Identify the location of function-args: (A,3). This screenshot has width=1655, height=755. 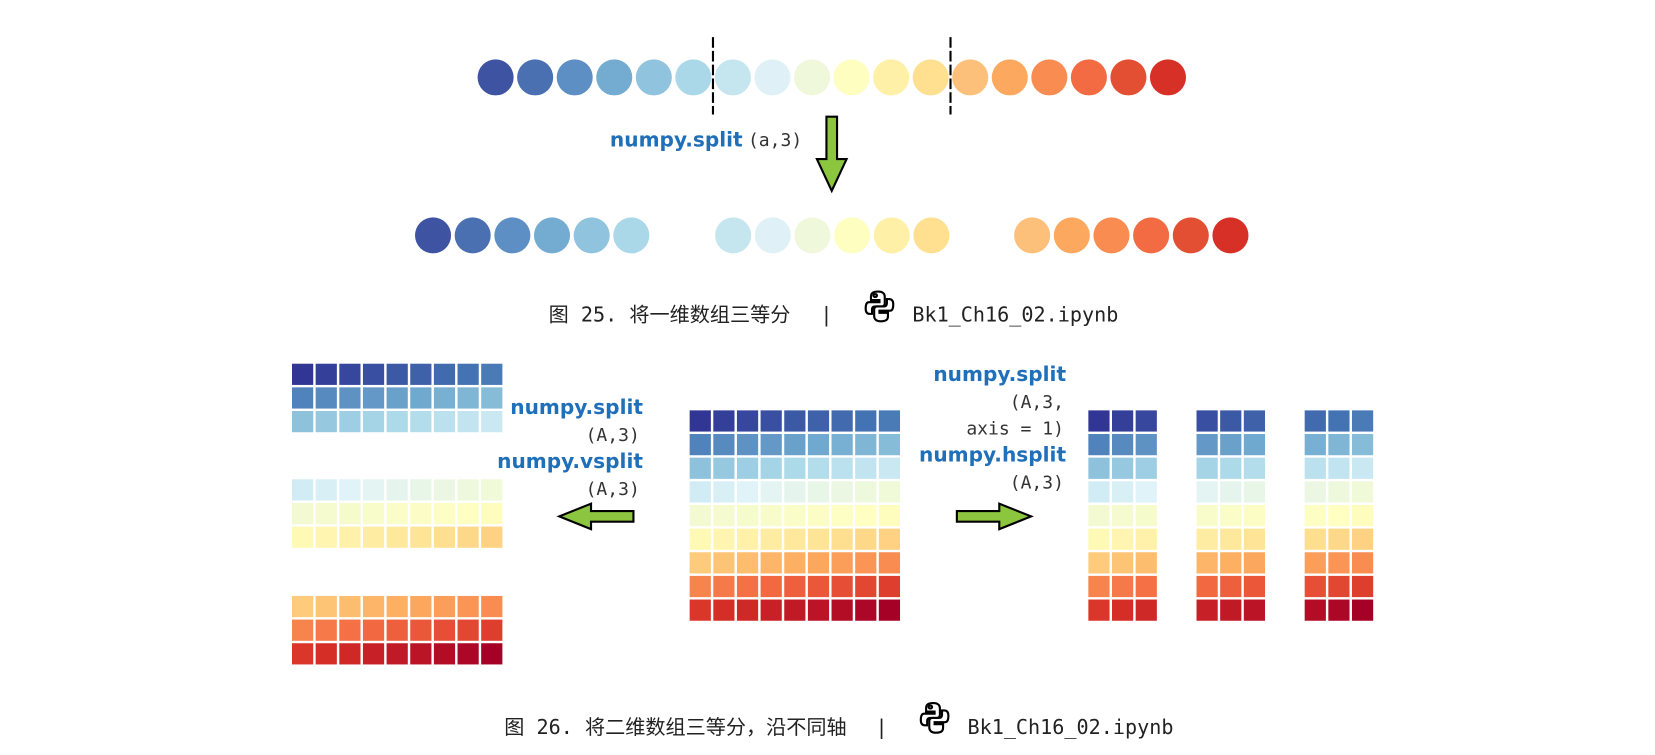
(1037, 483).